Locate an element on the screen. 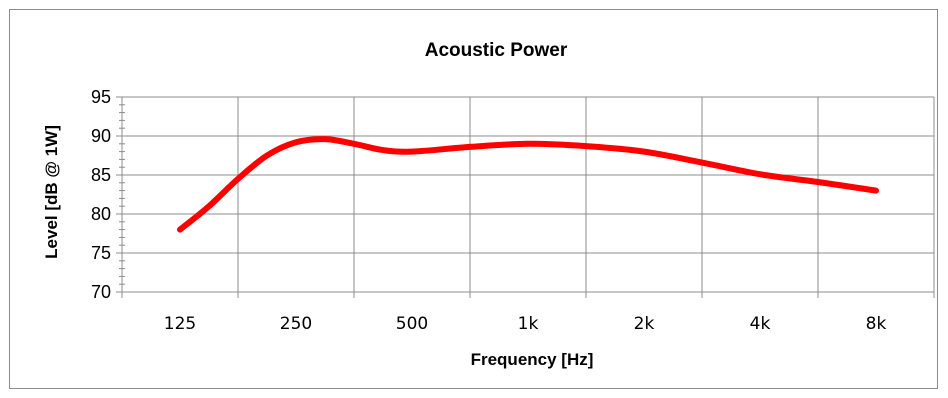 The width and height of the screenshot is (948, 398). x-tick-label: 250 is located at coordinates (296, 324).